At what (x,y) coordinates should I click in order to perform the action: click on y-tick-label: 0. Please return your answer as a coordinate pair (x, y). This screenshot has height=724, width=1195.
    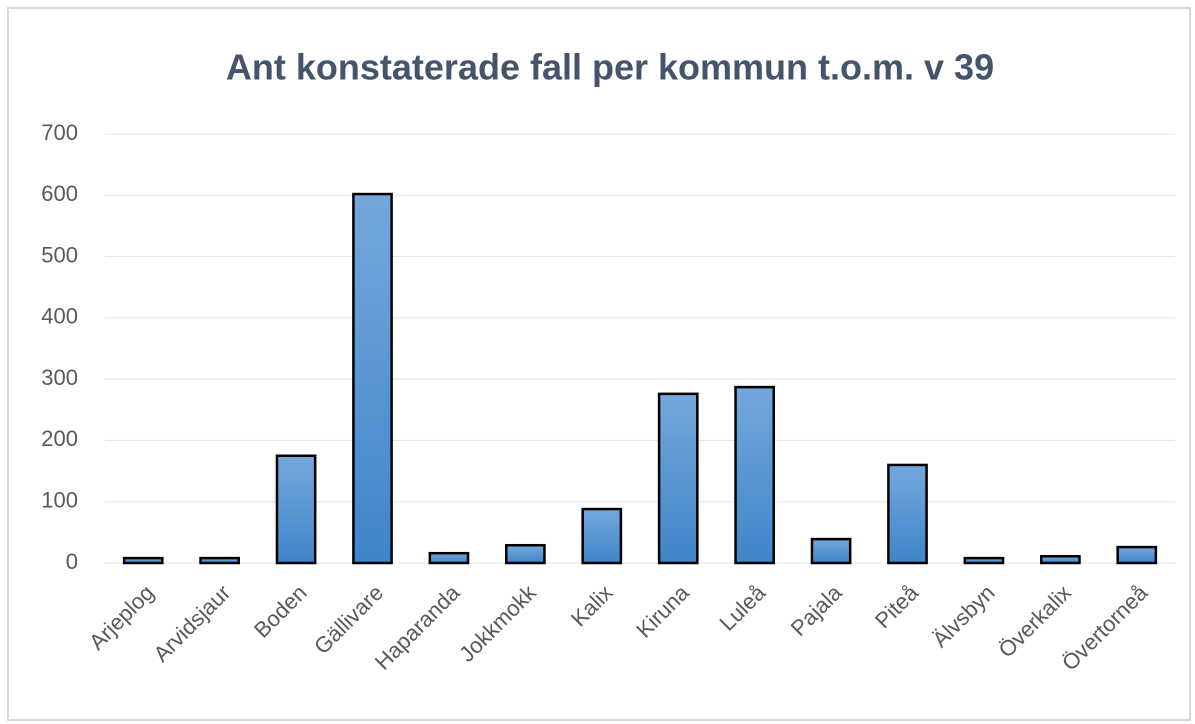
    Looking at the image, I should click on (72, 561).